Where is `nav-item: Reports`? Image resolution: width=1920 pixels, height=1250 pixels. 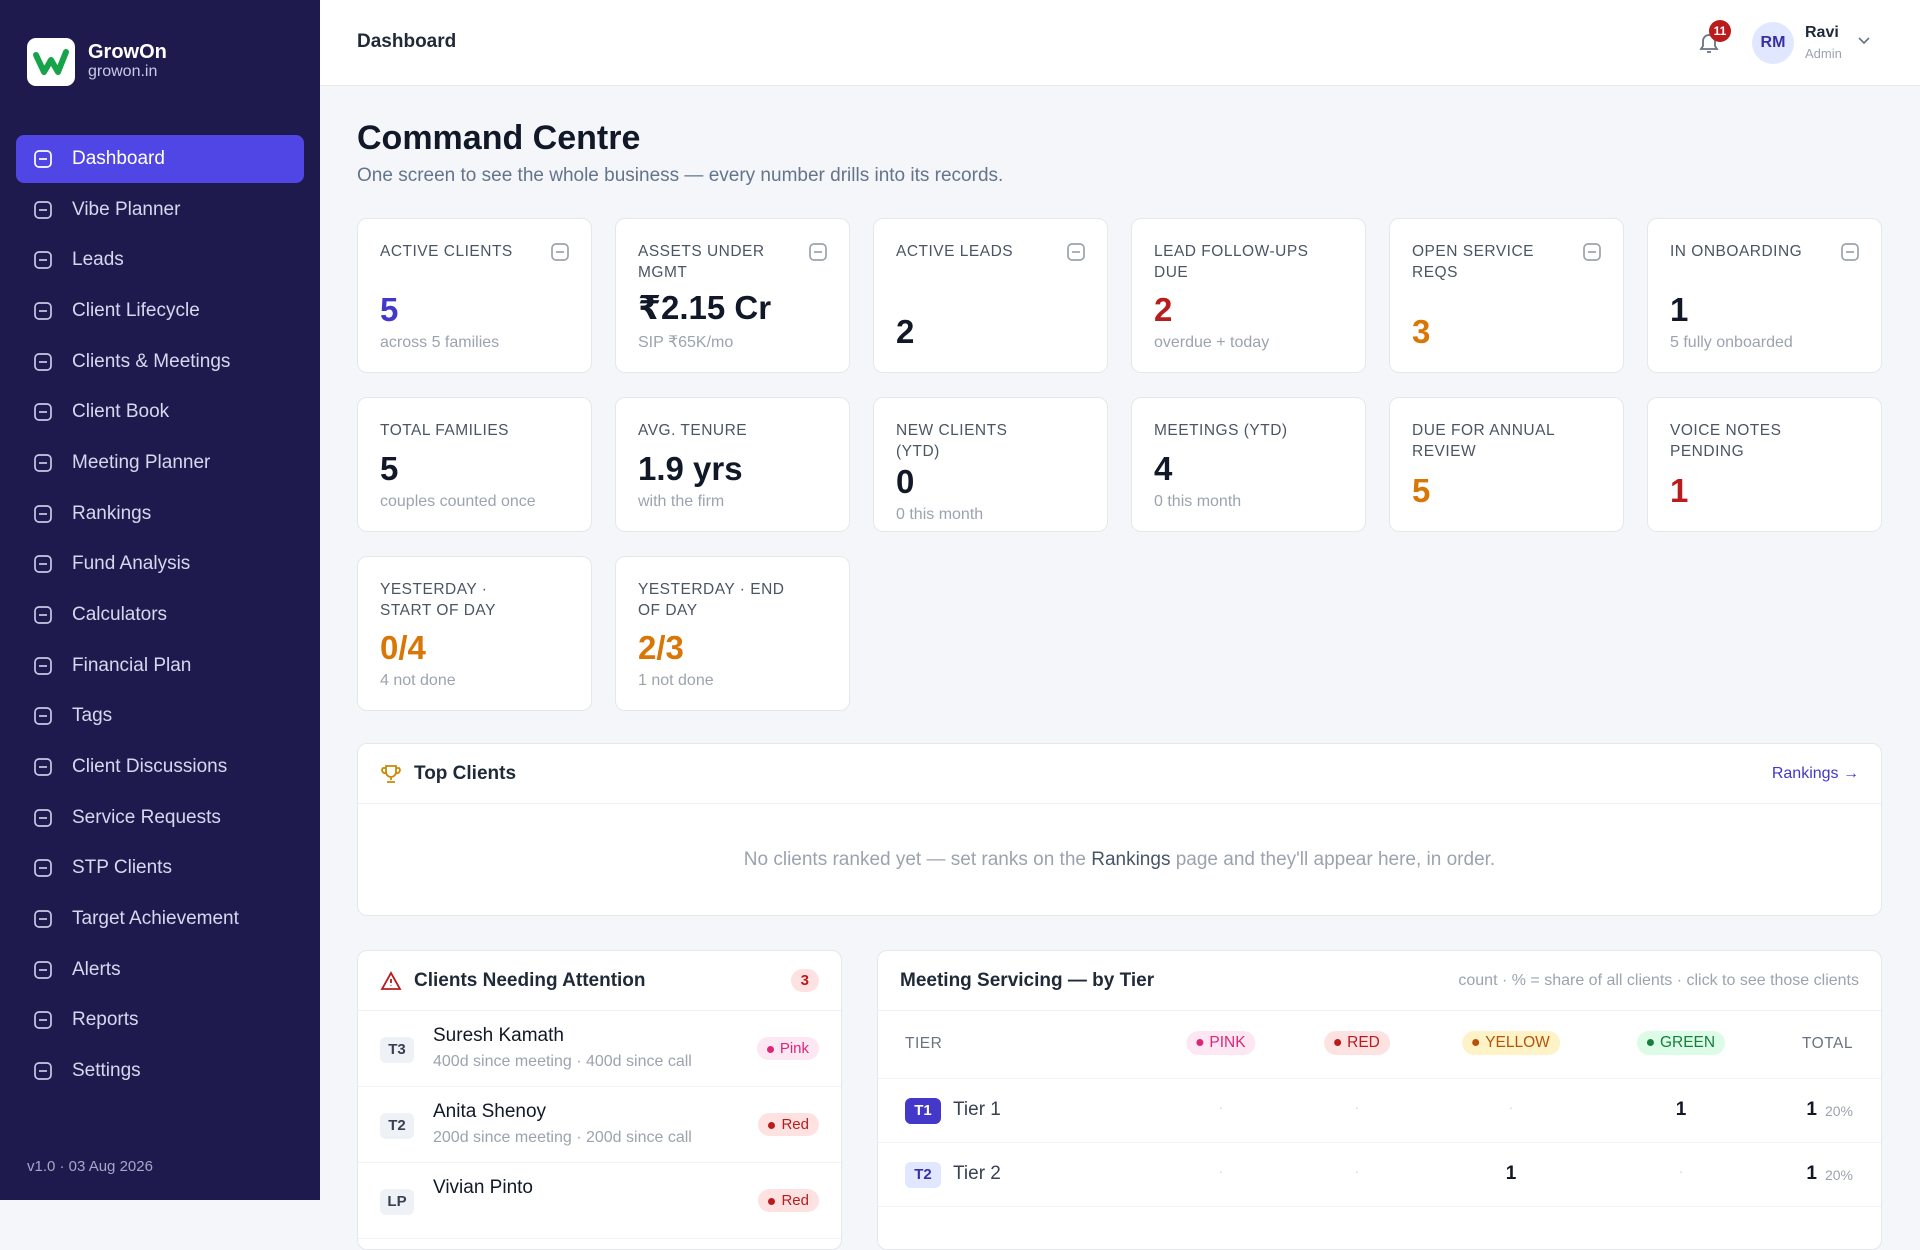 nav-item: Reports is located at coordinates (160, 1020).